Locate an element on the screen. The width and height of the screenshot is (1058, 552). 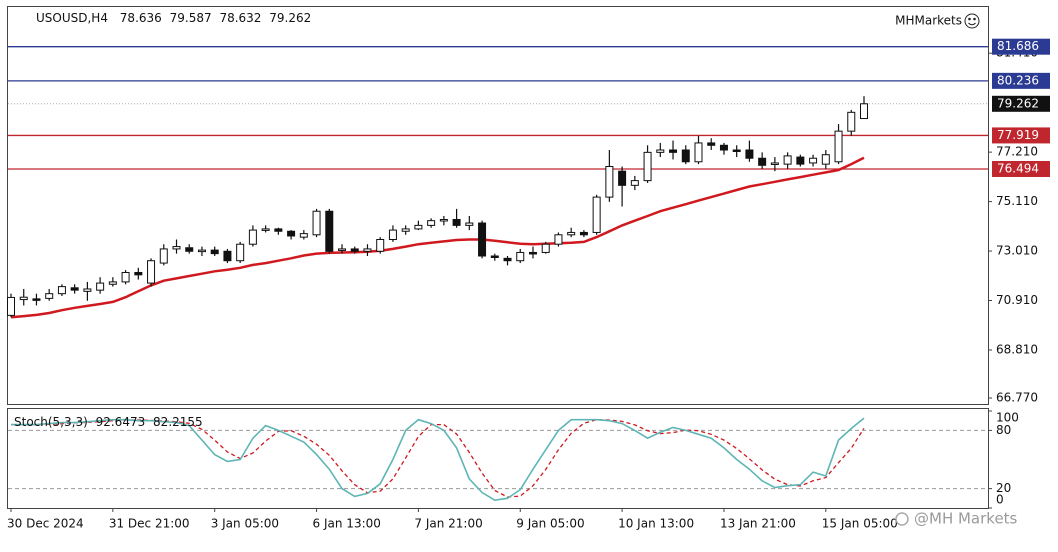
level-label: 81.686 is located at coordinates (1018, 46).